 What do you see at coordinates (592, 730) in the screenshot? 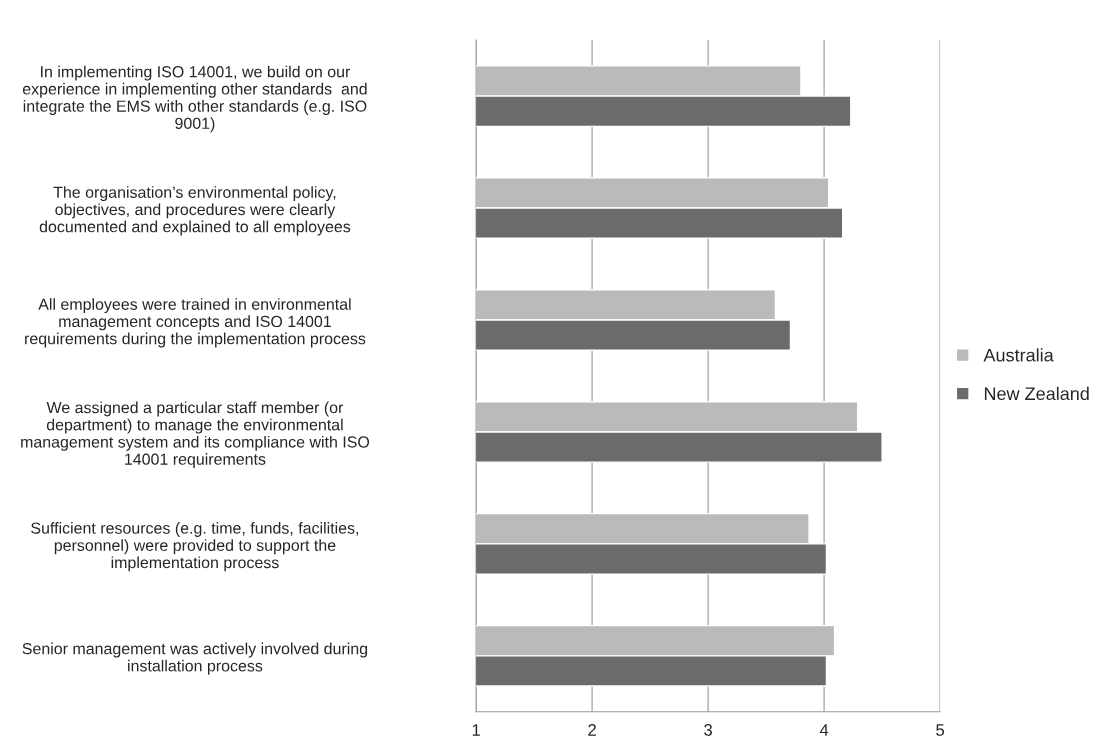
I see `x-tick-label: 2` at bounding box center [592, 730].